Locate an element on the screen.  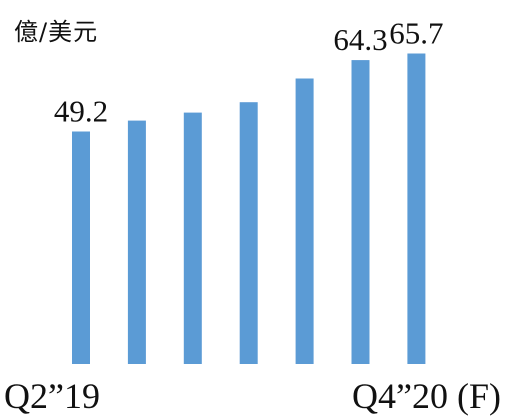
data-label-1: 49.2 is located at coordinates (81, 111).